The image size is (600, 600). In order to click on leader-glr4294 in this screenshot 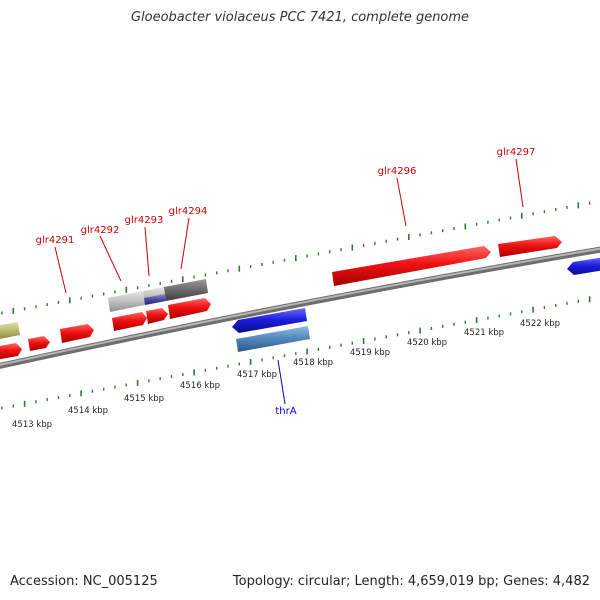, I will do `click(185, 243)`.